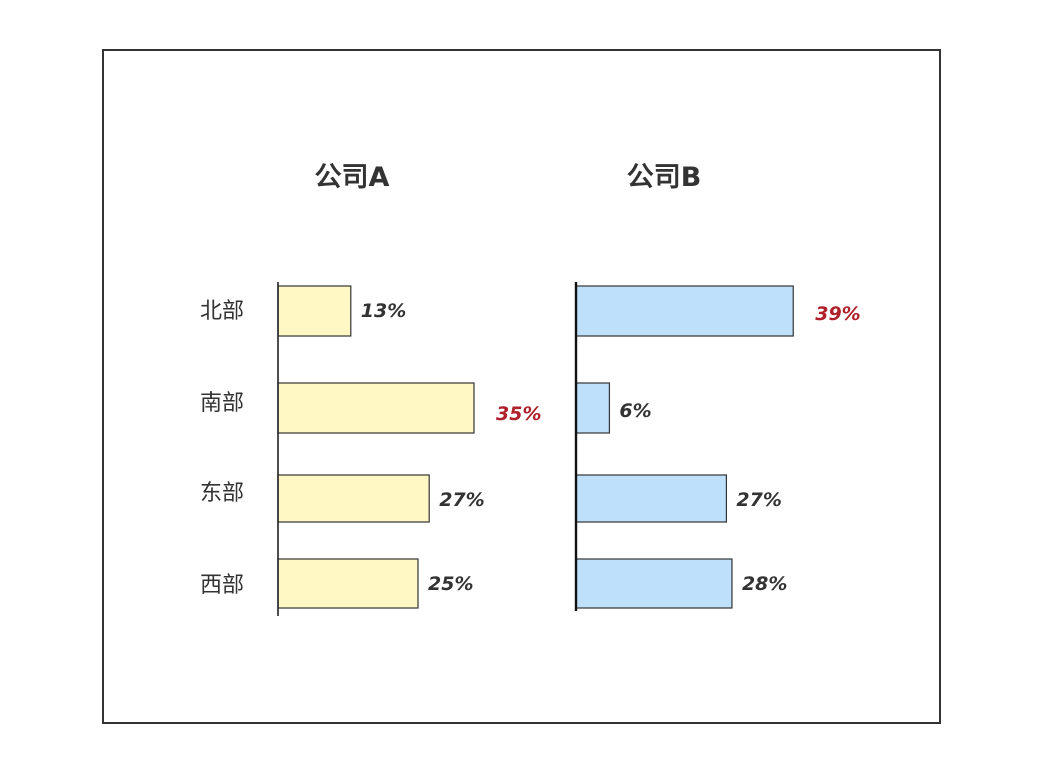 This screenshot has height=781, width=1045. Describe the element at coordinates (222, 585) in the screenshot. I see `category-label-west: 西部` at that location.